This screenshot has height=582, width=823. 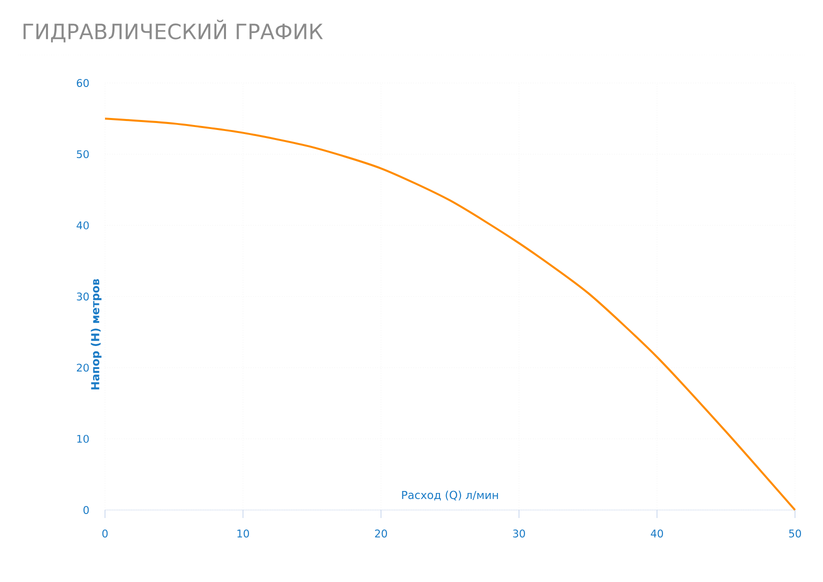 What do you see at coordinates (82, 154) in the screenshot?
I see `y-tick-label: 50` at bounding box center [82, 154].